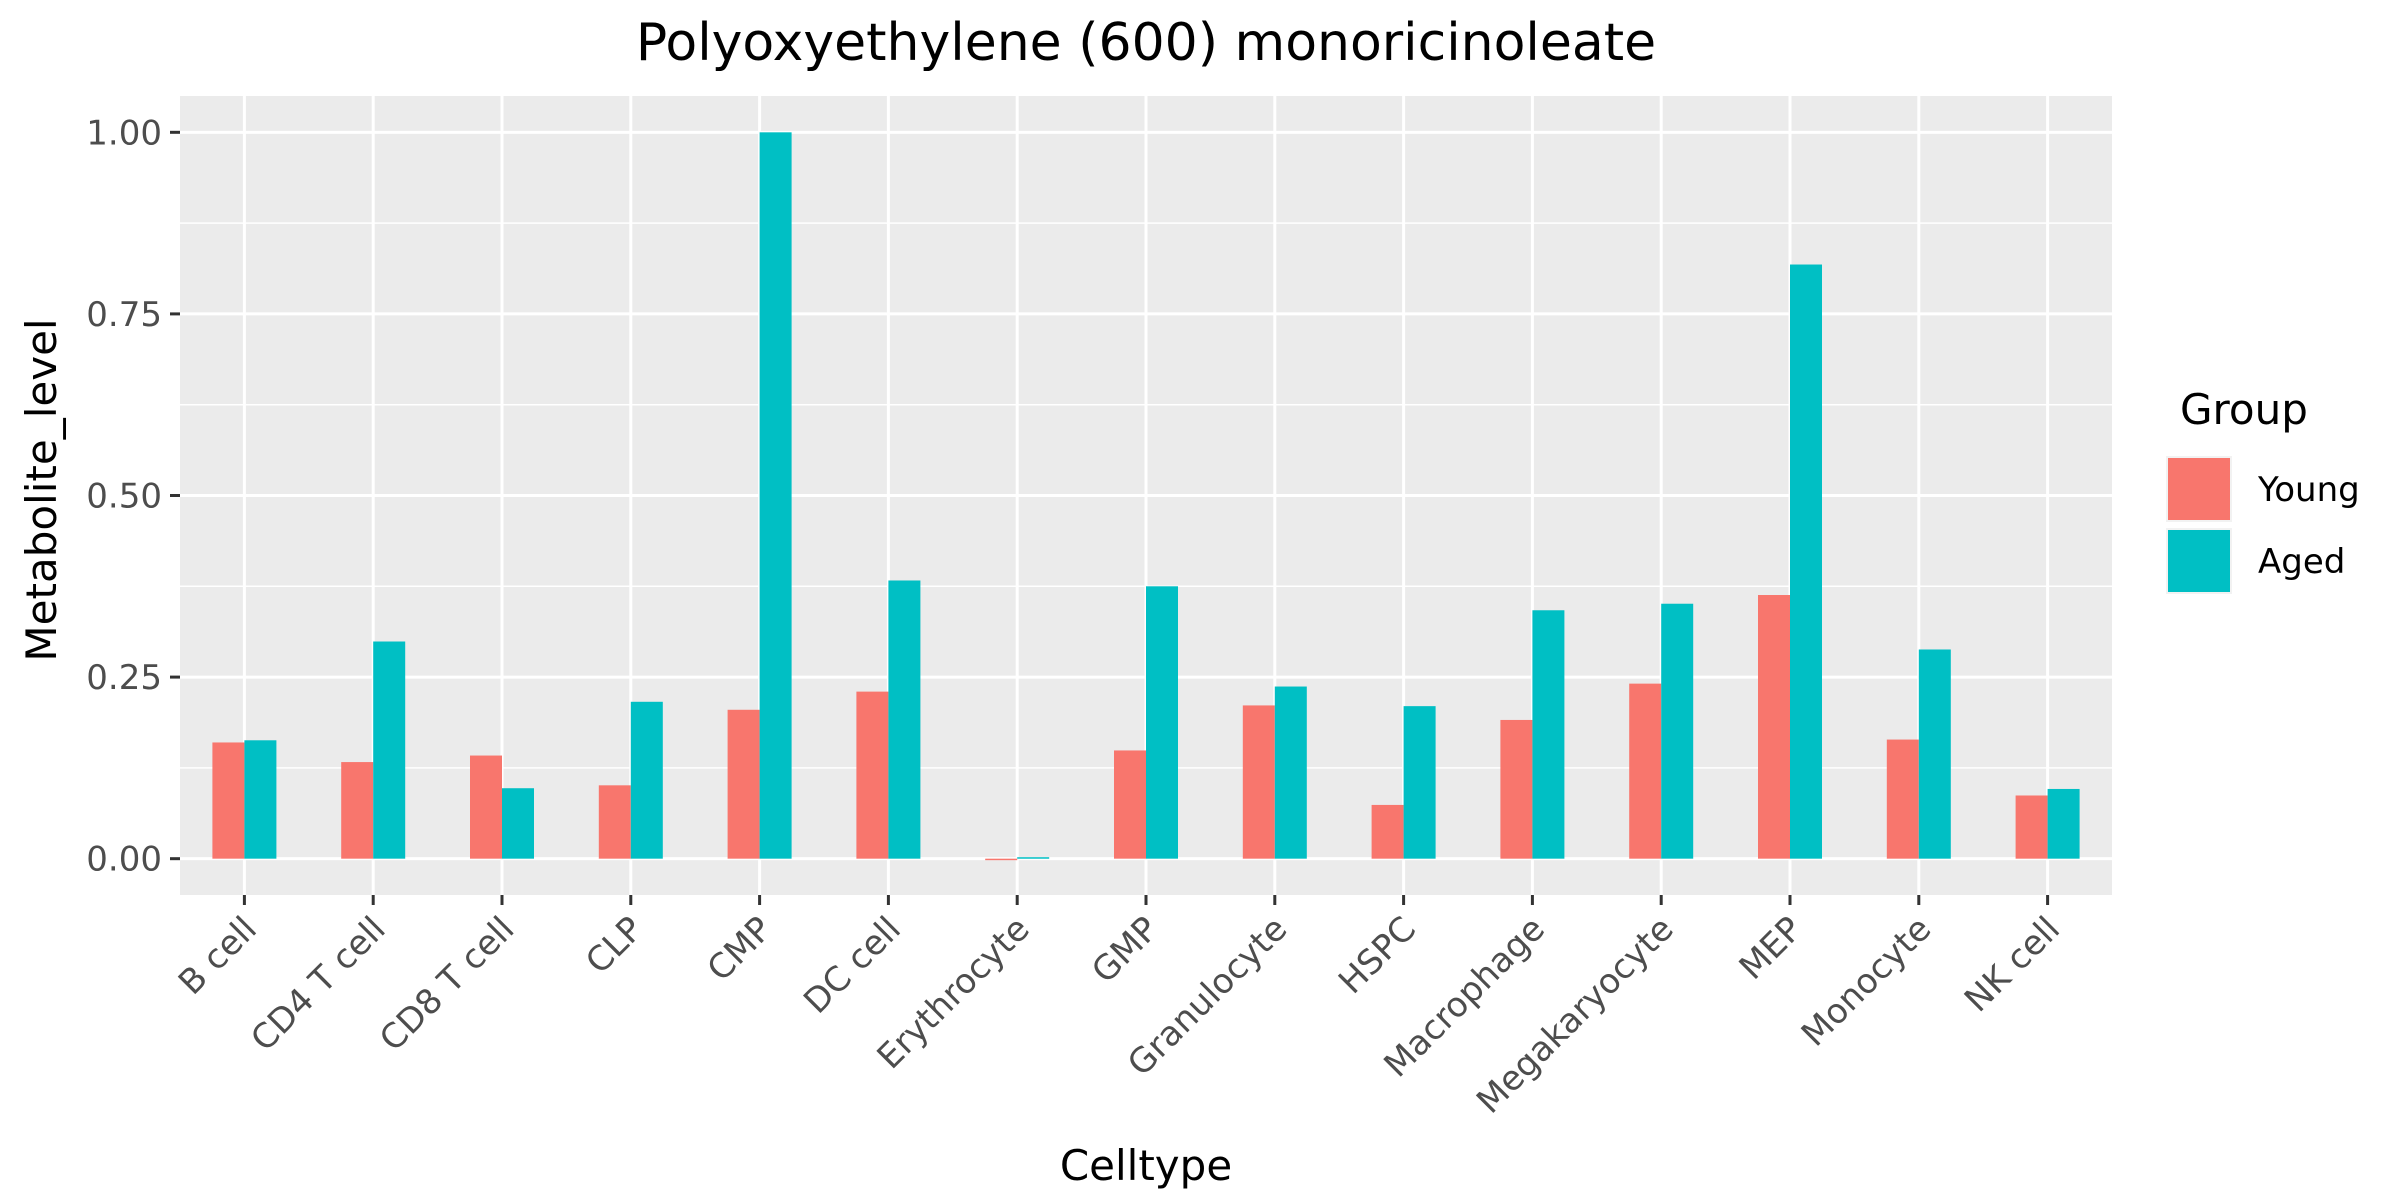  I want to click on legend: Group Young Aged, so click(2263, 489).